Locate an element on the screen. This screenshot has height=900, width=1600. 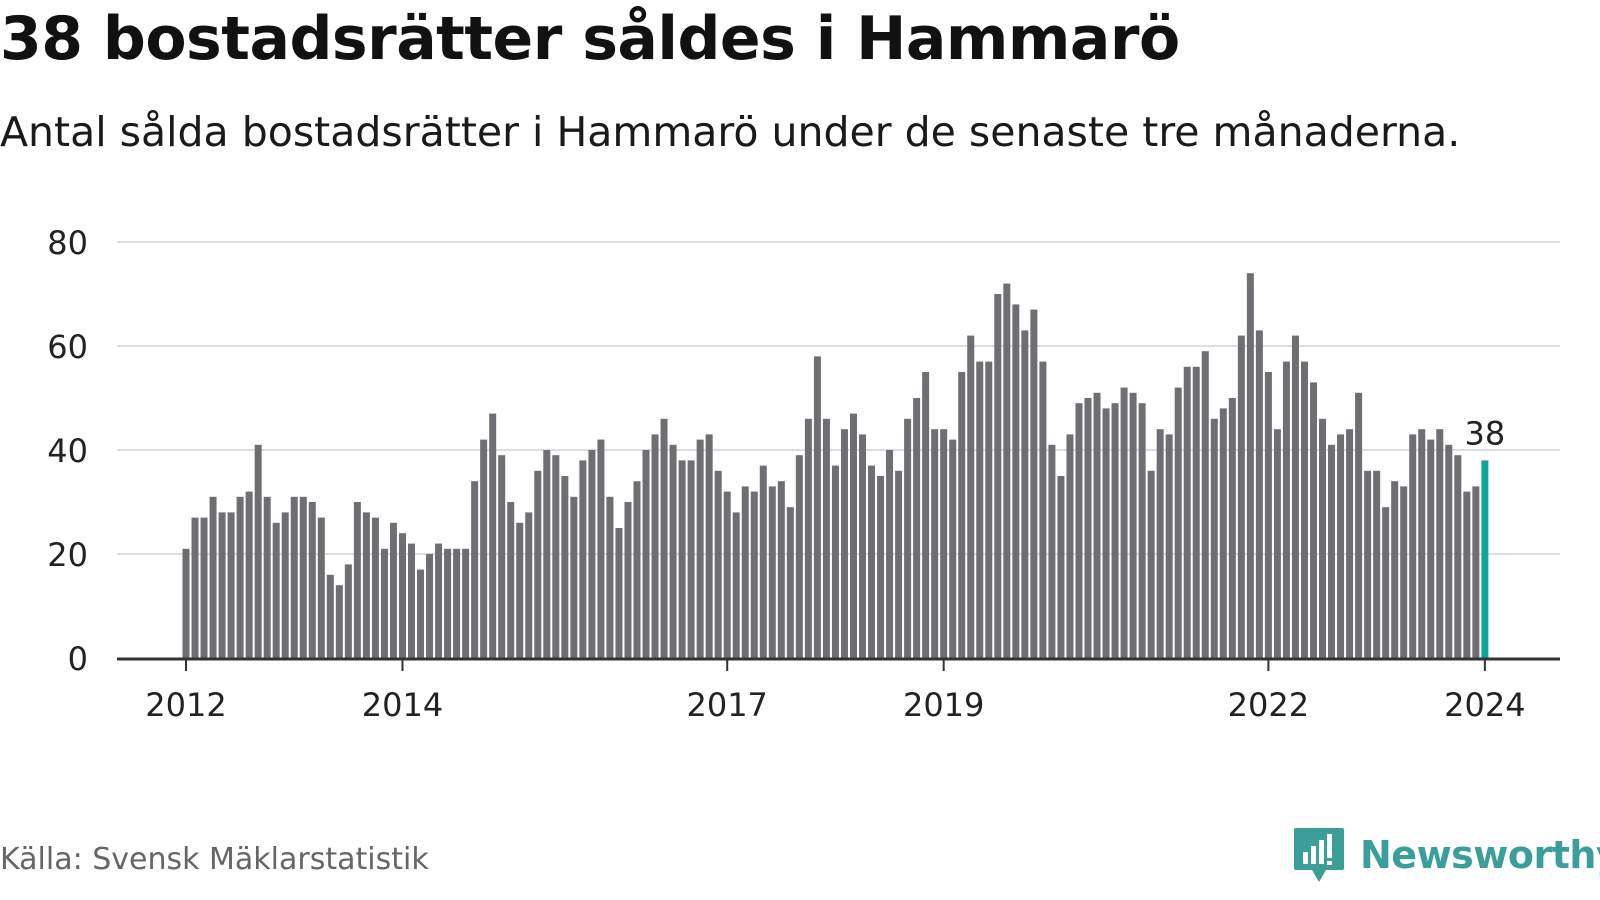
y-tick-label: 80 is located at coordinates (67, 243).